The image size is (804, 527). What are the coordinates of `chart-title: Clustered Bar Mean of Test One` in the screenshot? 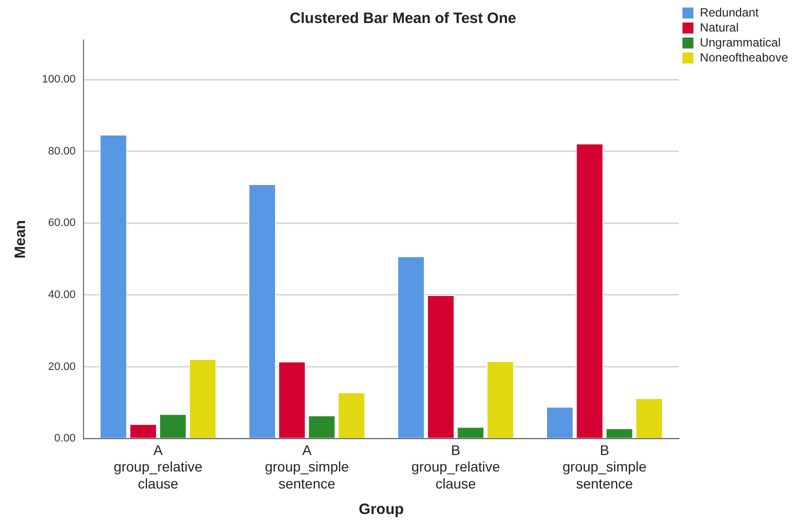 It's located at (403, 19).